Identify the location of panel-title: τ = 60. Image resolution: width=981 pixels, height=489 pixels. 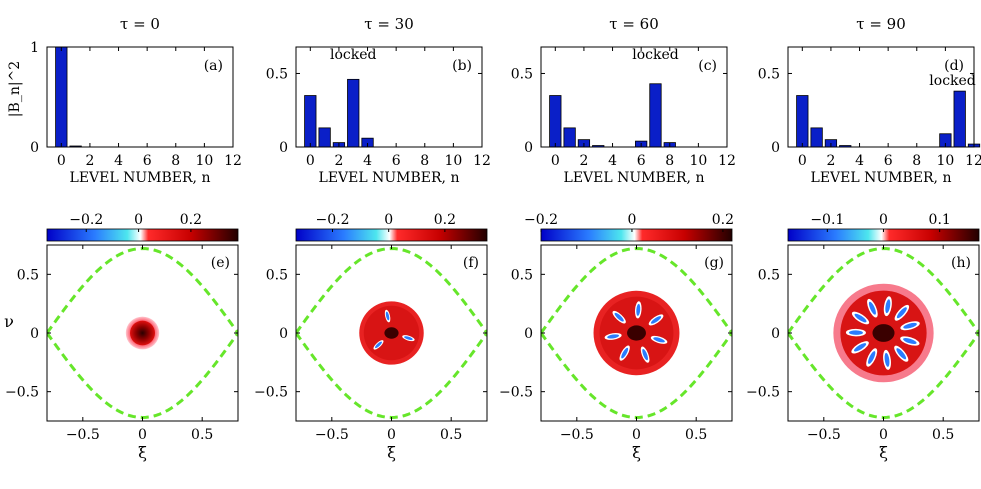
(634, 24).